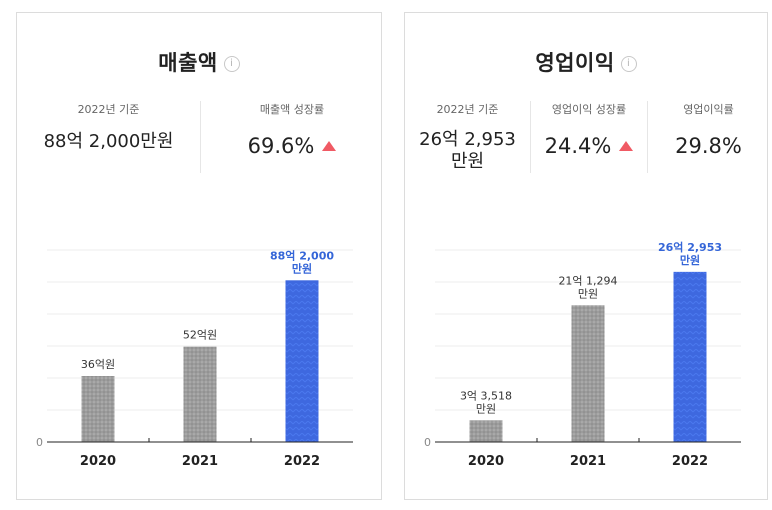  I want to click on stat-growth-value-row: 24.4%, so click(589, 146).